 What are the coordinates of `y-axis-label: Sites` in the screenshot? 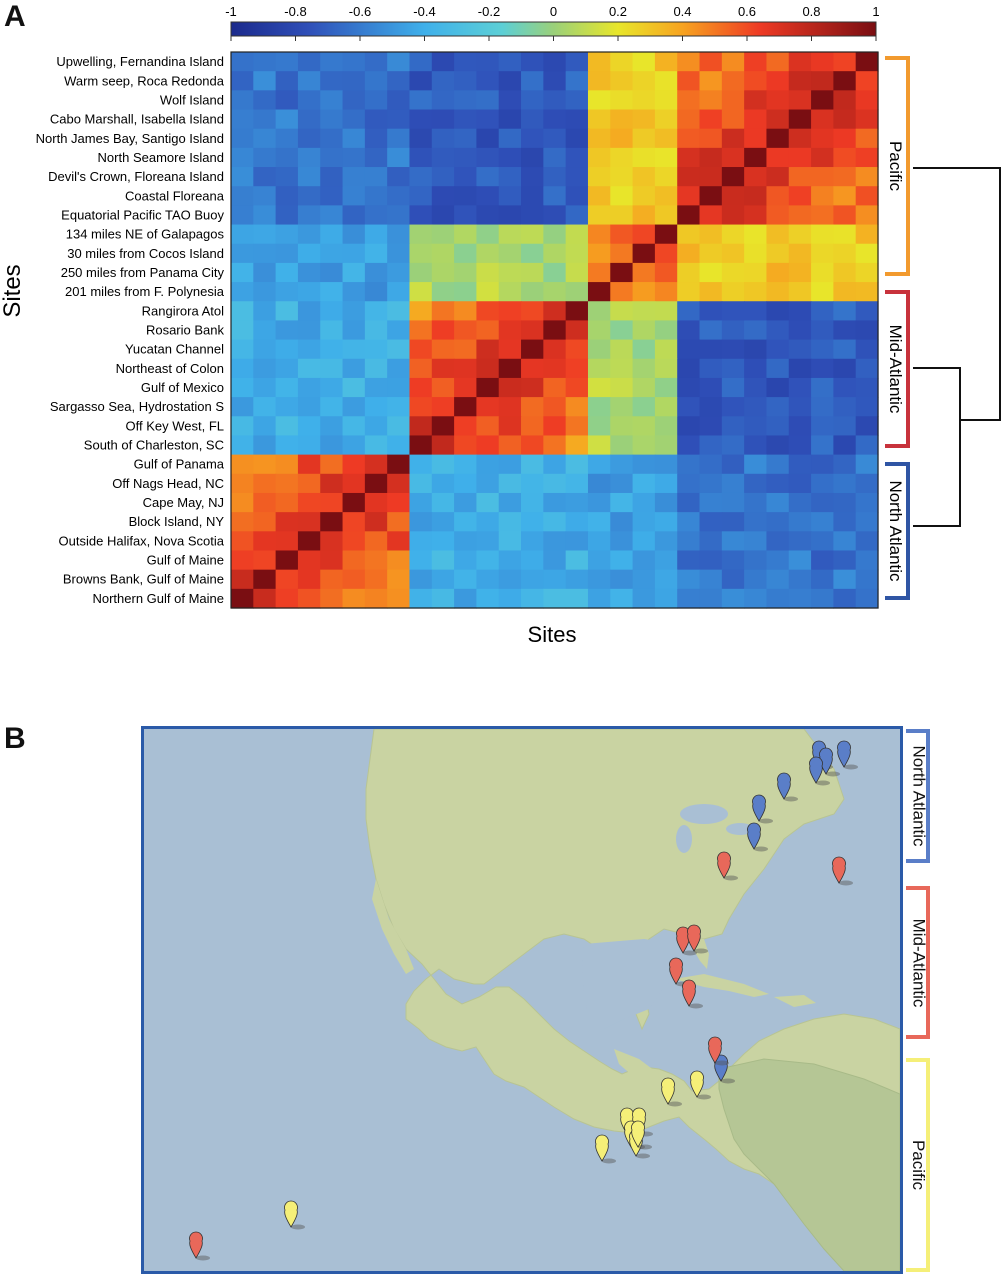 It's located at (13, 290).